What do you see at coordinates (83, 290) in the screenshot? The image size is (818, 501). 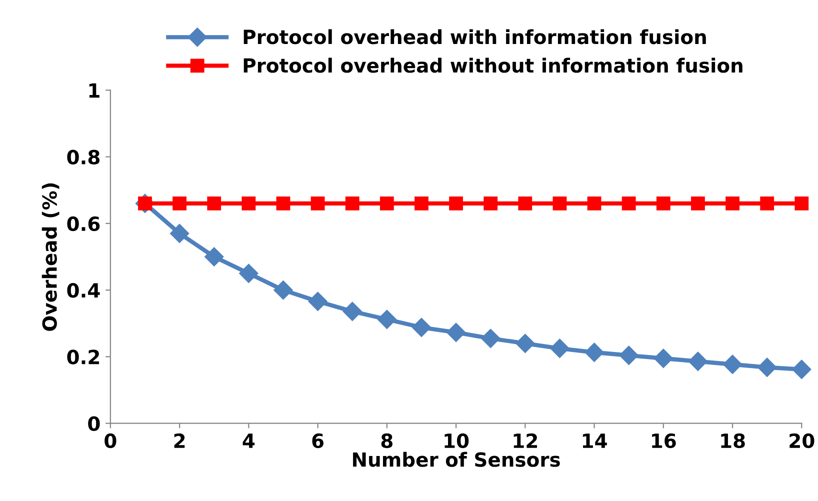 I see `y-tick-label: 0.4` at bounding box center [83, 290].